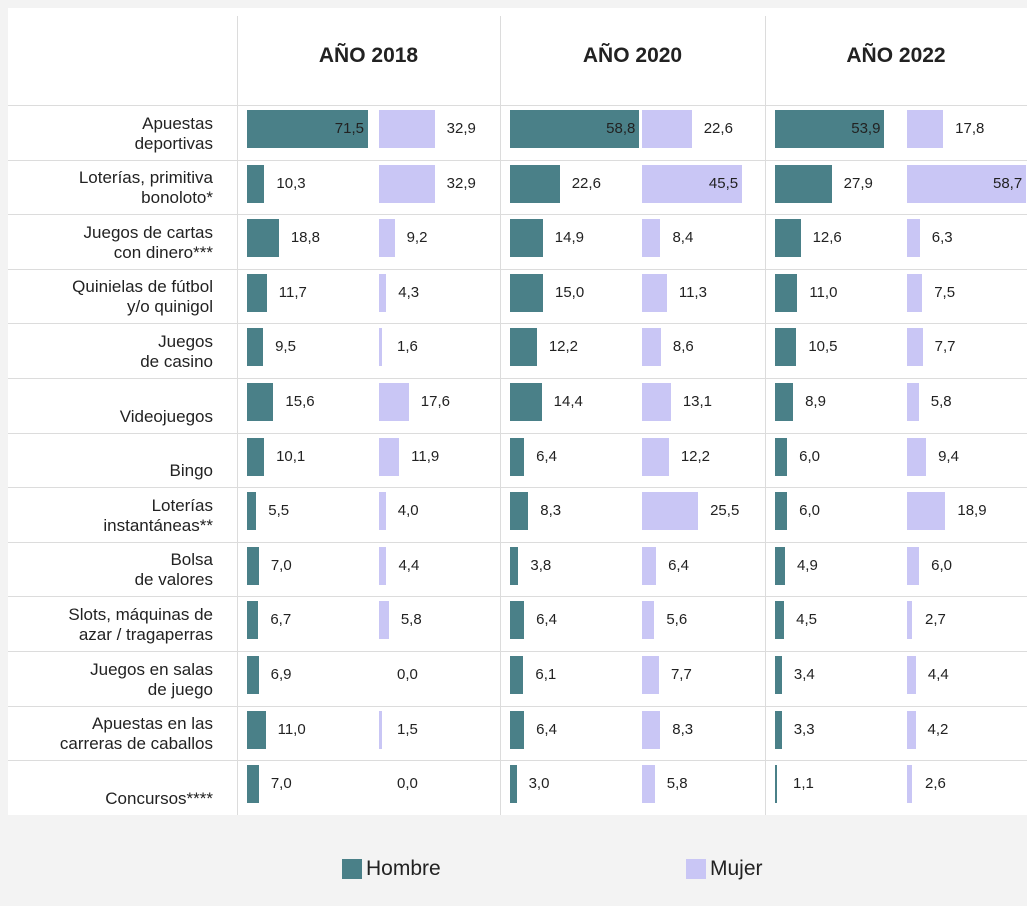  Describe the element at coordinates (546, 674) in the screenshot. I see `value-label: 6,1` at that location.